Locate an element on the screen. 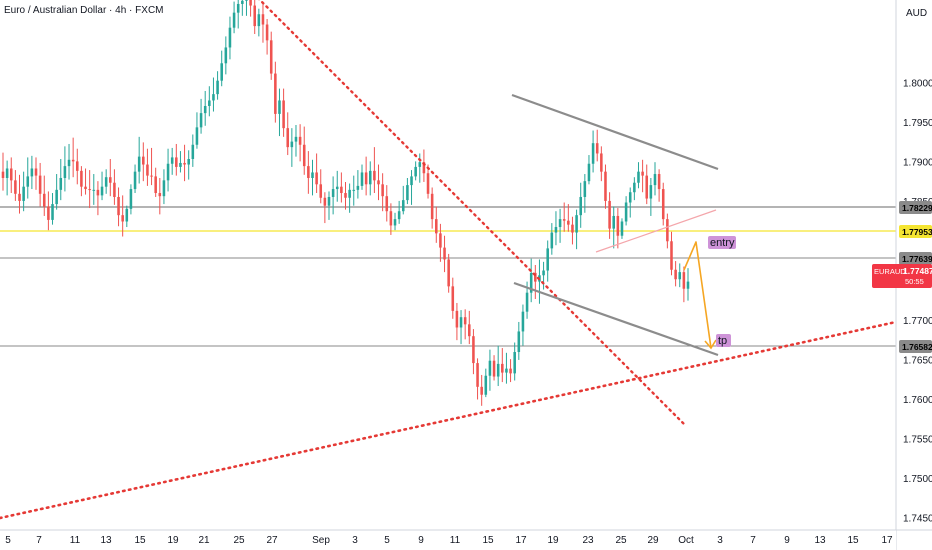  chart-title: Euro / Australian Dollar · 4h · FXCM is located at coordinates (84, 10).